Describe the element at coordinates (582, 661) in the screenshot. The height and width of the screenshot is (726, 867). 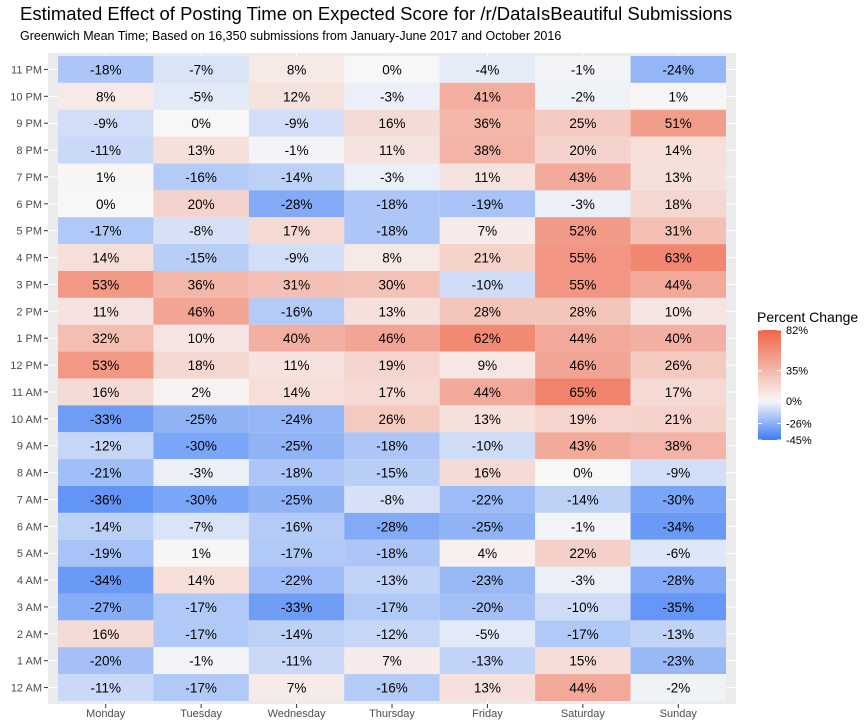
I see `cell-value-label: 15%` at that location.